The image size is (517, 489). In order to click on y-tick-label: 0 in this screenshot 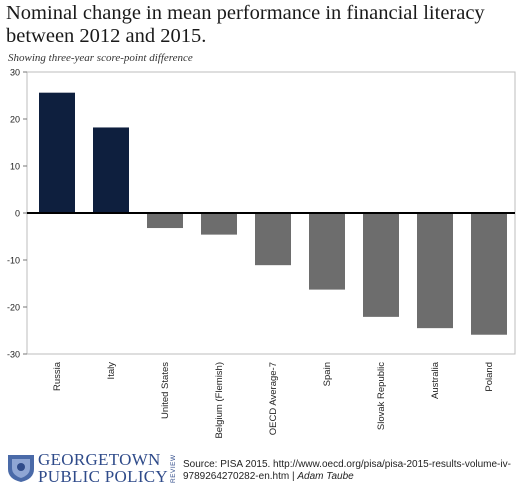, I will do `click(17, 214)`.